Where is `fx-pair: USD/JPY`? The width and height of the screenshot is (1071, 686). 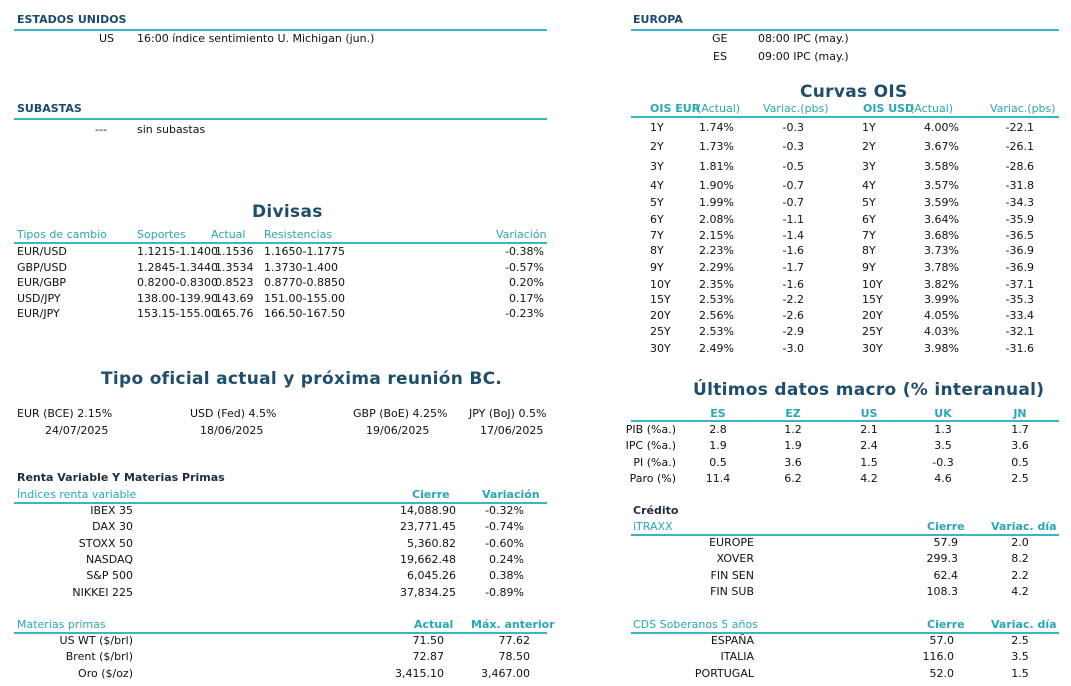 fx-pair: USD/JPY is located at coordinates (39, 298).